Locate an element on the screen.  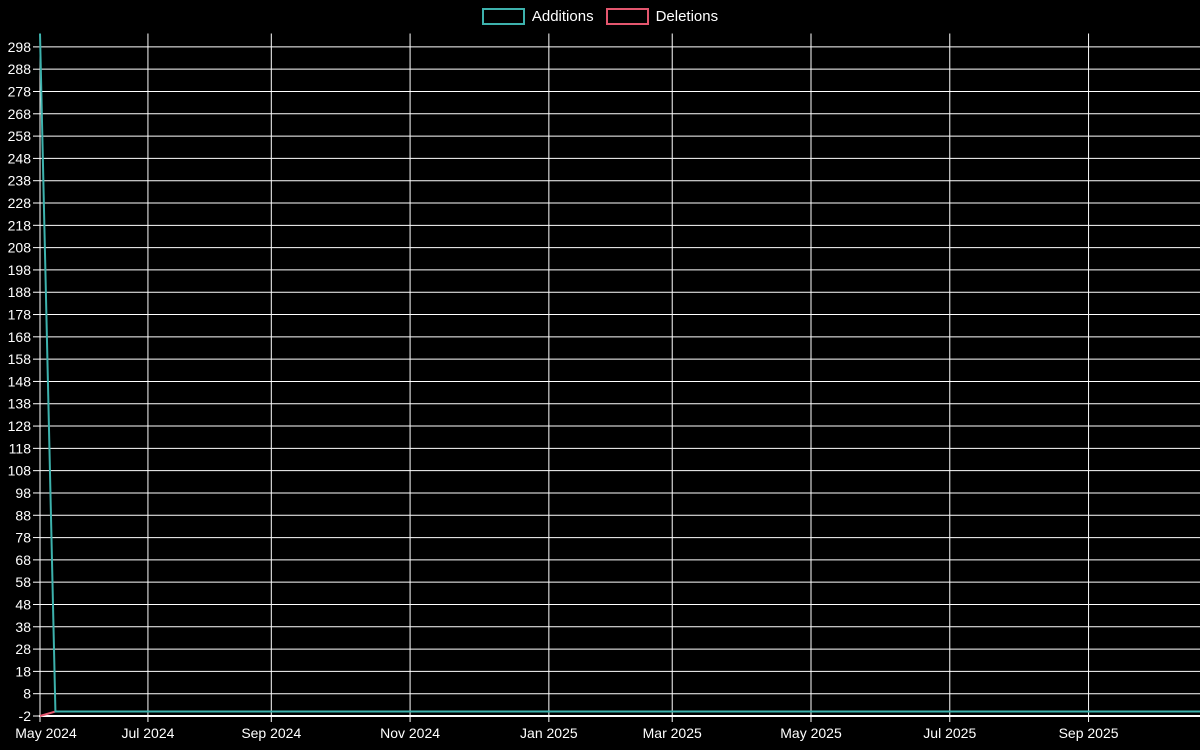
y-tick-label: 208 is located at coordinates (20, 248).